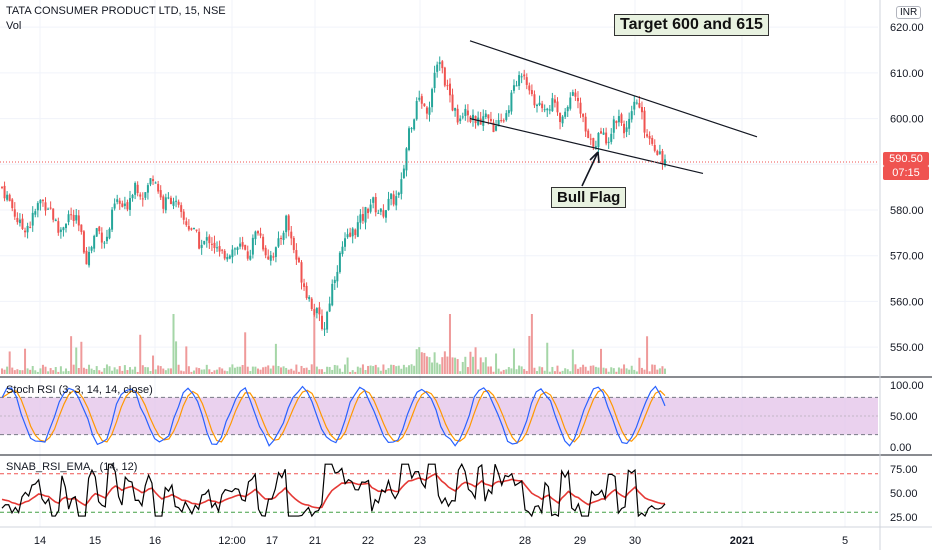 Image resolution: width=932 pixels, height=550 pixels. I want to click on time-axis-label: 2021, so click(742, 541).